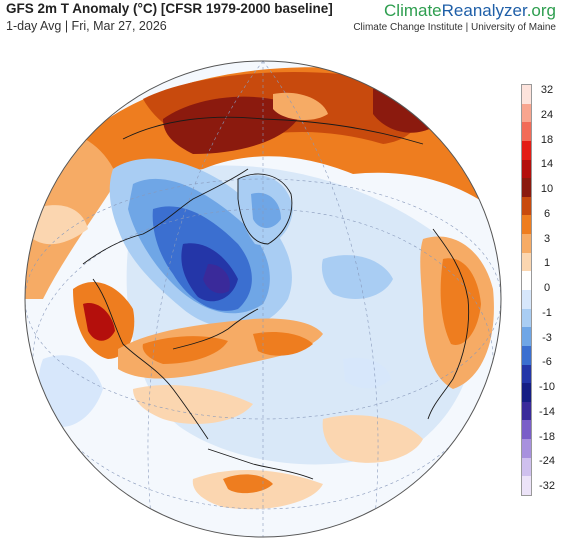 This screenshot has height=543, width=562. Describe the element at coordinates (547, 263) in the screenshot. I see `legend-tick-label: 1` at that location.